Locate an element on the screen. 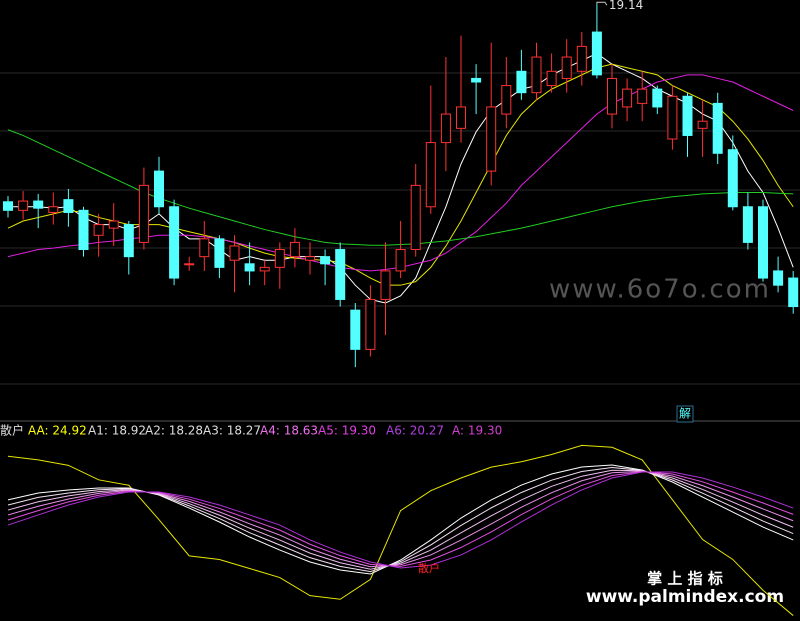 This screenshot has height=621, width=800. high-marker is located at coordinates (602, 3).